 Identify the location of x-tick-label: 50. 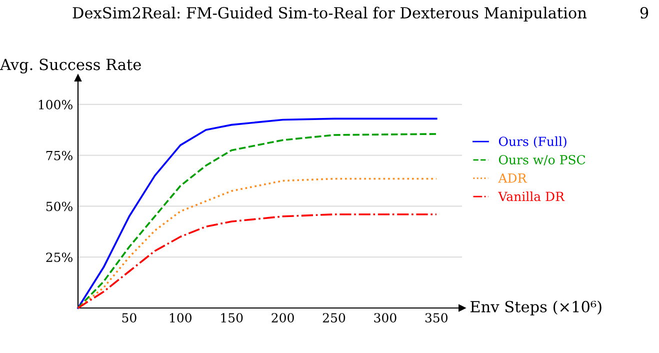
(129, 318).